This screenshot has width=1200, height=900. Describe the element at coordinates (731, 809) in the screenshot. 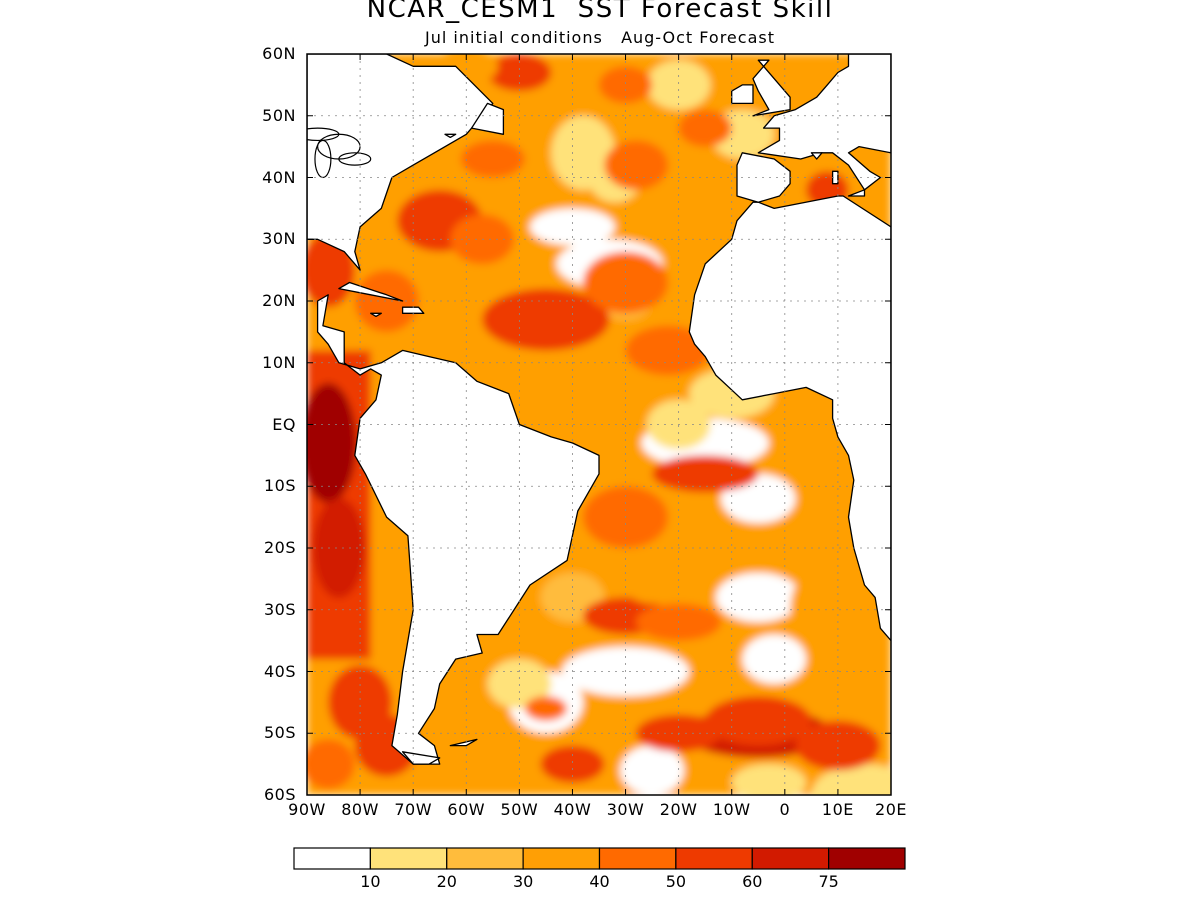

I see `lon-tick-label: 10W` at that location.